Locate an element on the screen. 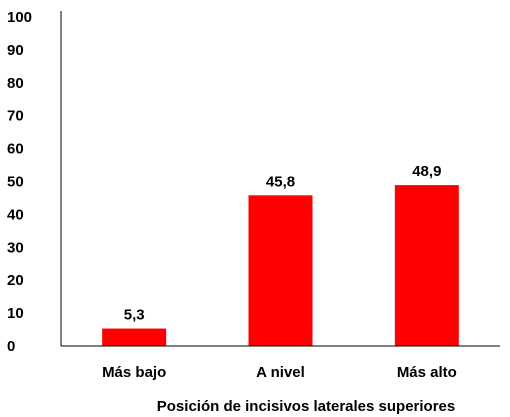  x-category-label: Más alto is located at coordinates (427, 372).